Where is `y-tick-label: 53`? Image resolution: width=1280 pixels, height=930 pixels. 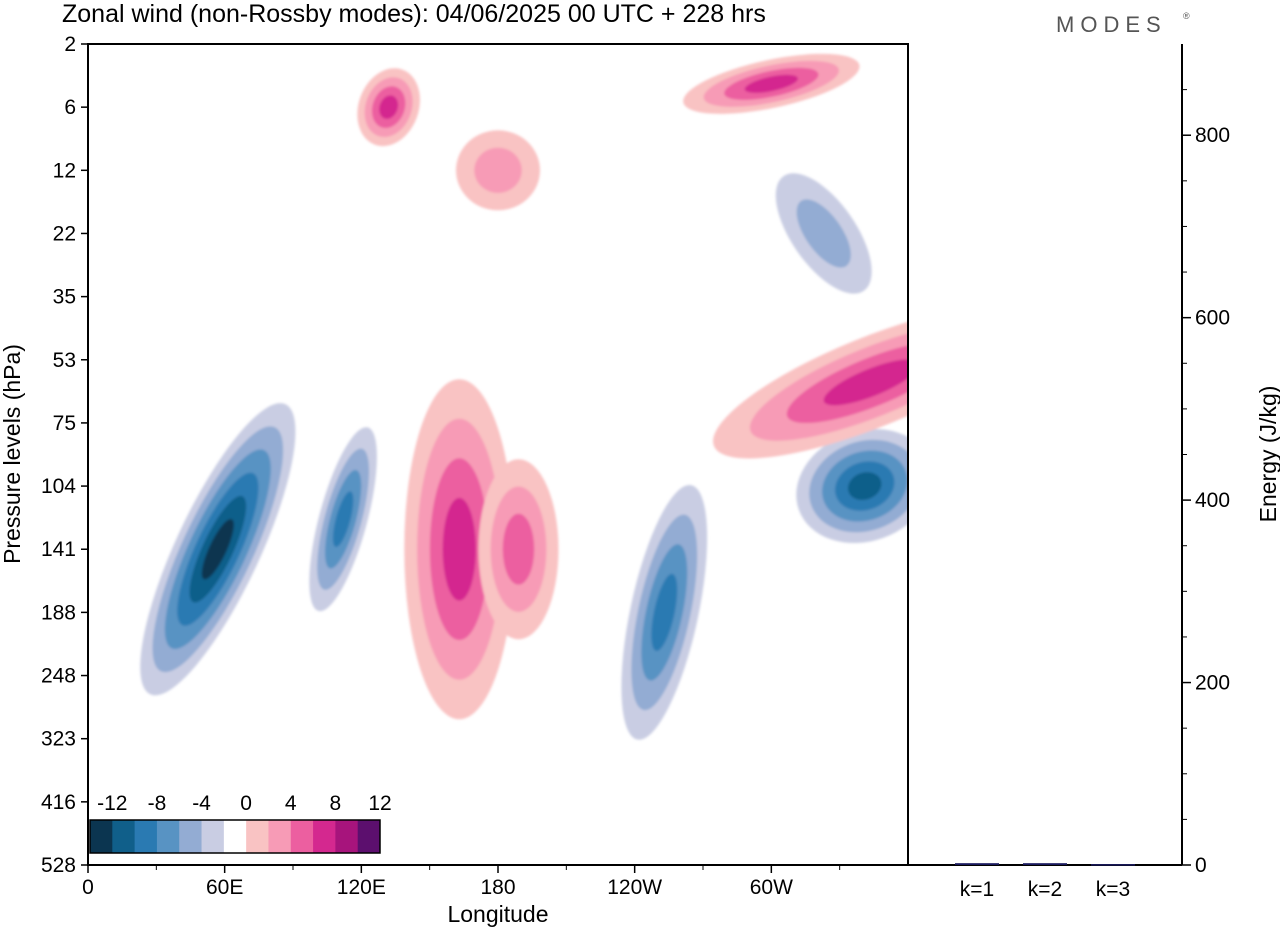
y-tick-label: 53 is located at coordinates (64, 360).